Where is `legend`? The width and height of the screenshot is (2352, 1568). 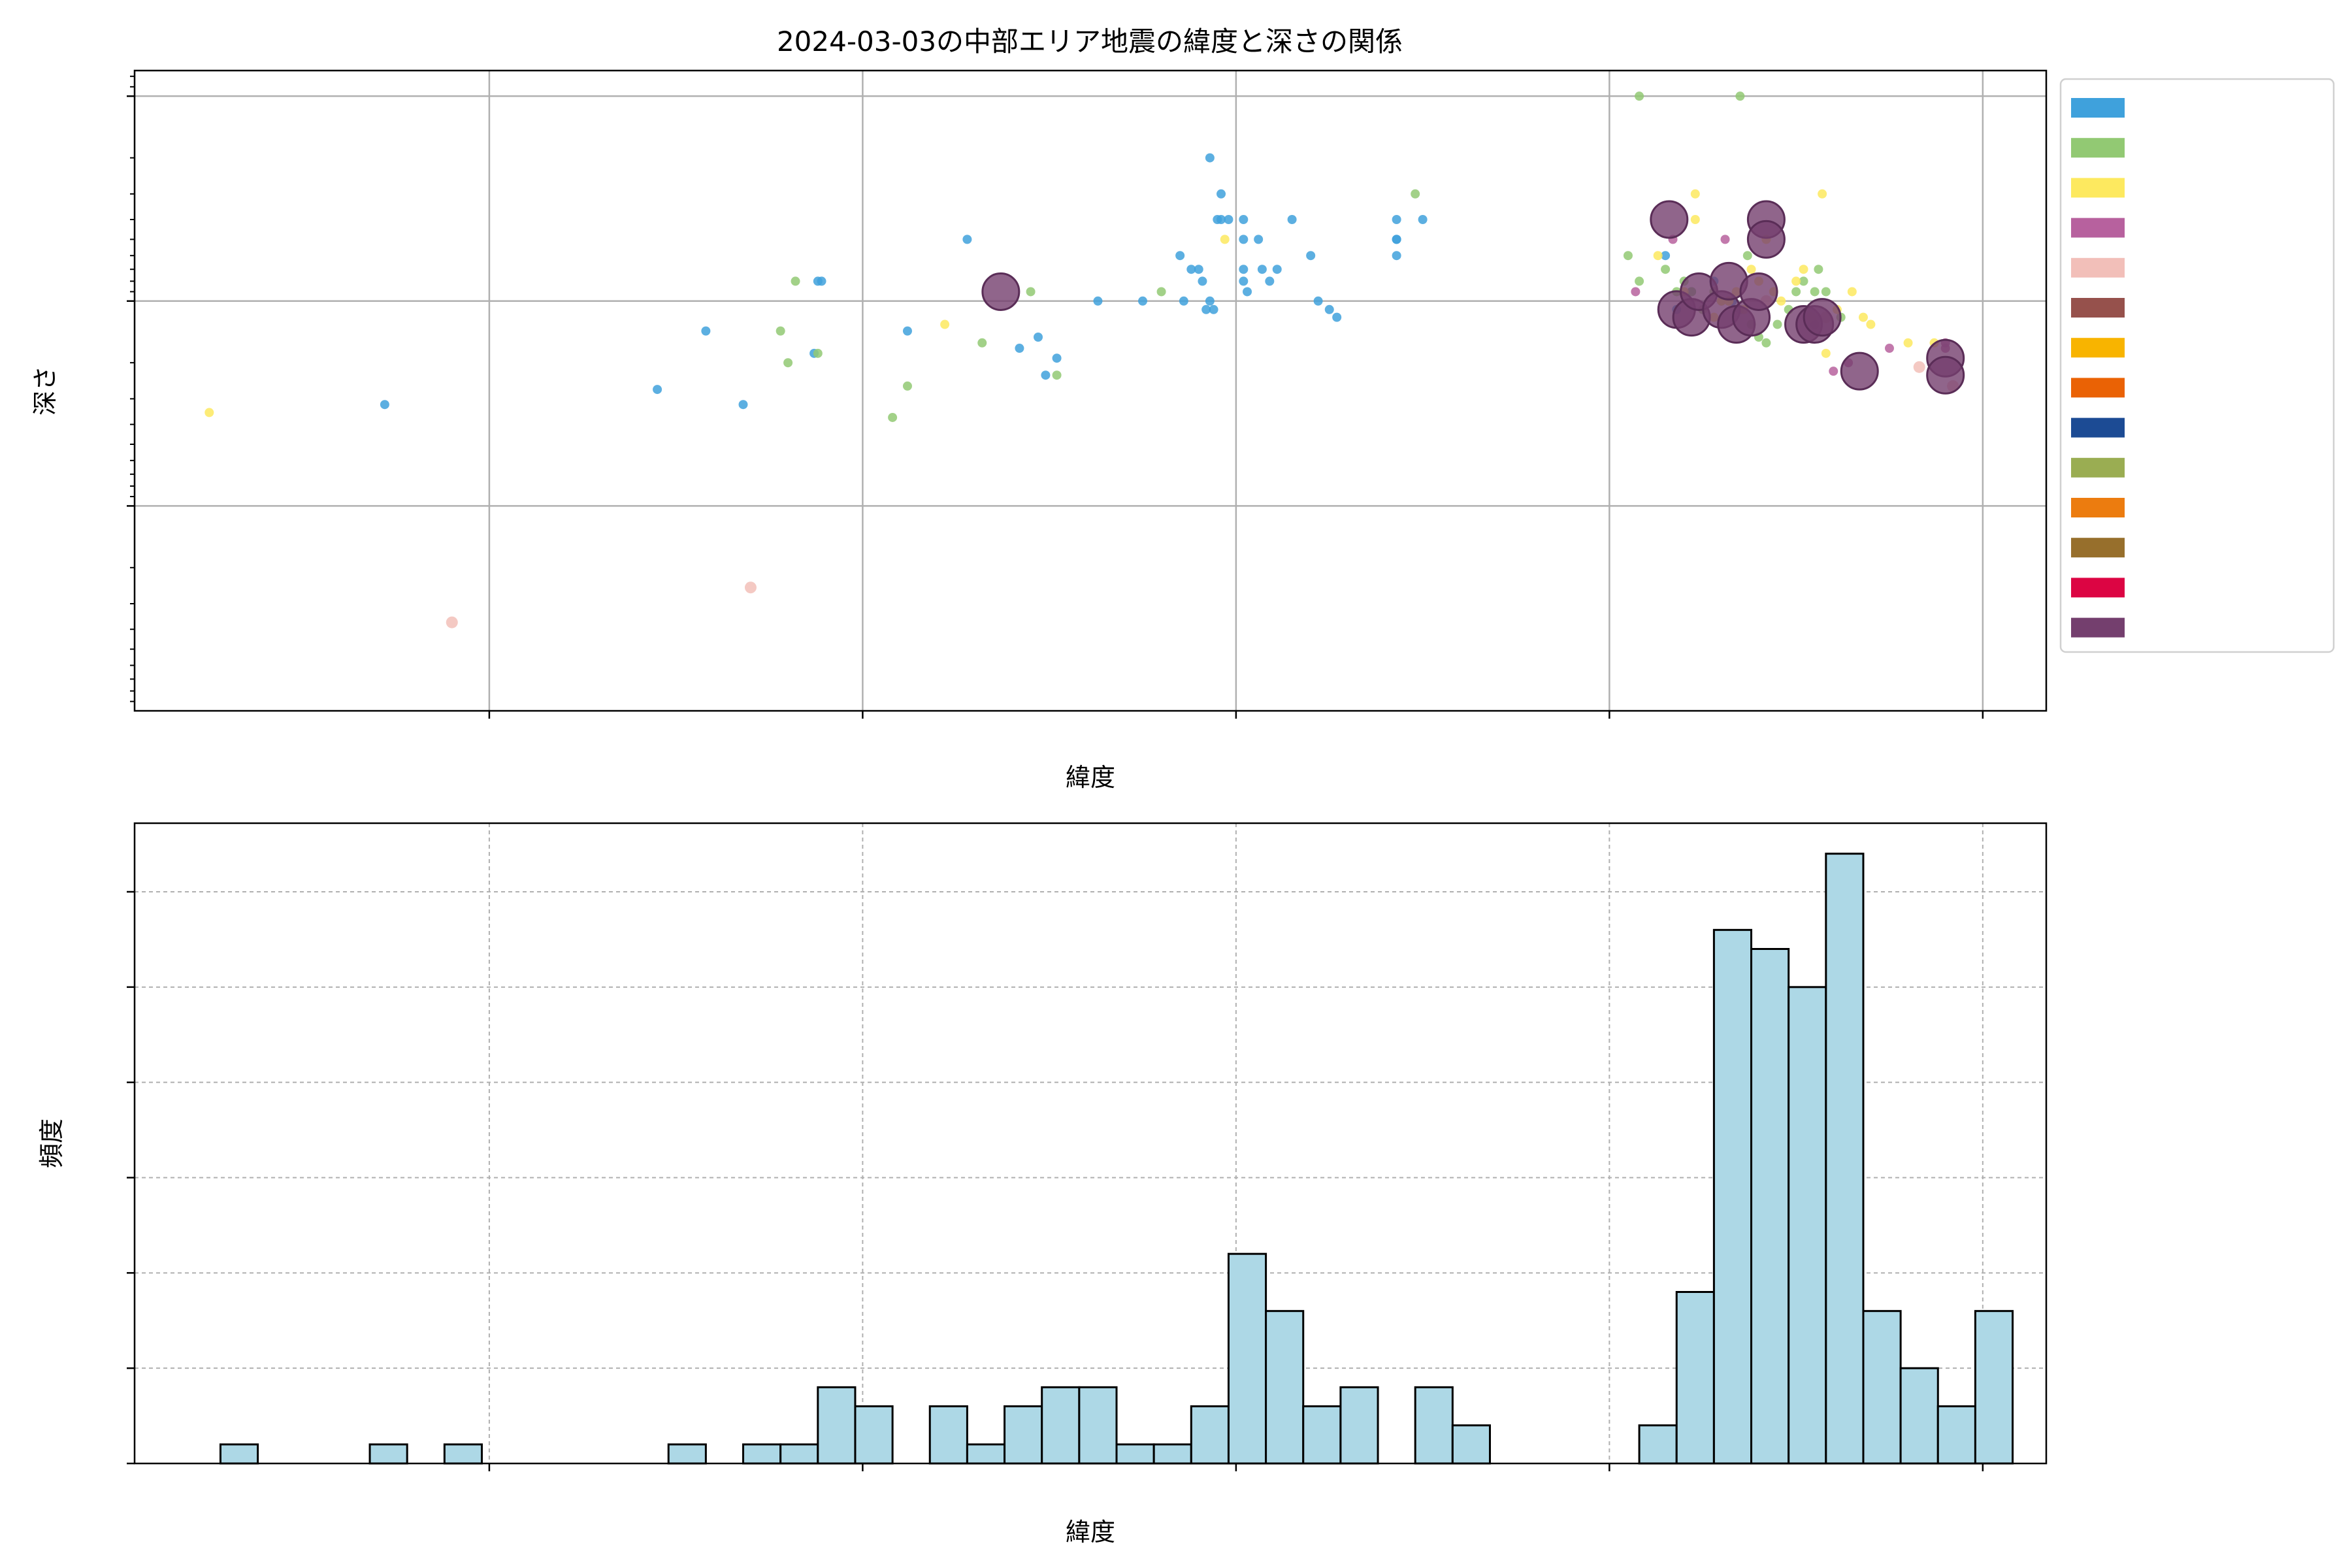 legend is located at coordinates (2197, 365).